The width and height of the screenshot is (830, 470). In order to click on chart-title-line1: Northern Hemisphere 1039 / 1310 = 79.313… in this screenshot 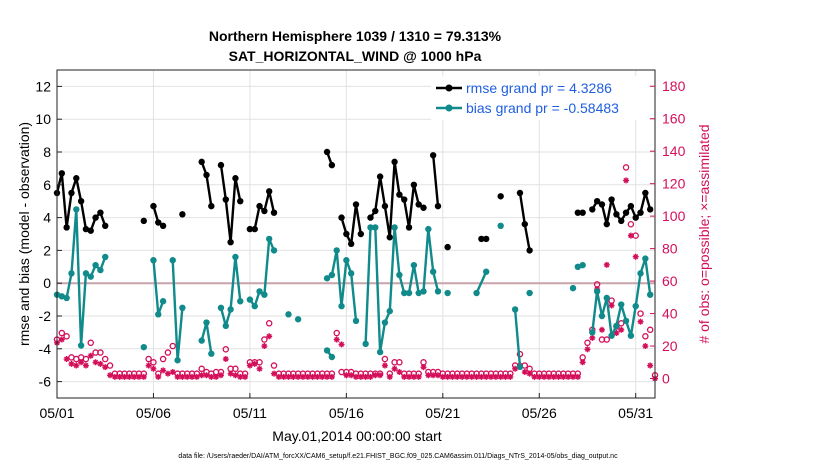, I will do `click(355, 36)`.